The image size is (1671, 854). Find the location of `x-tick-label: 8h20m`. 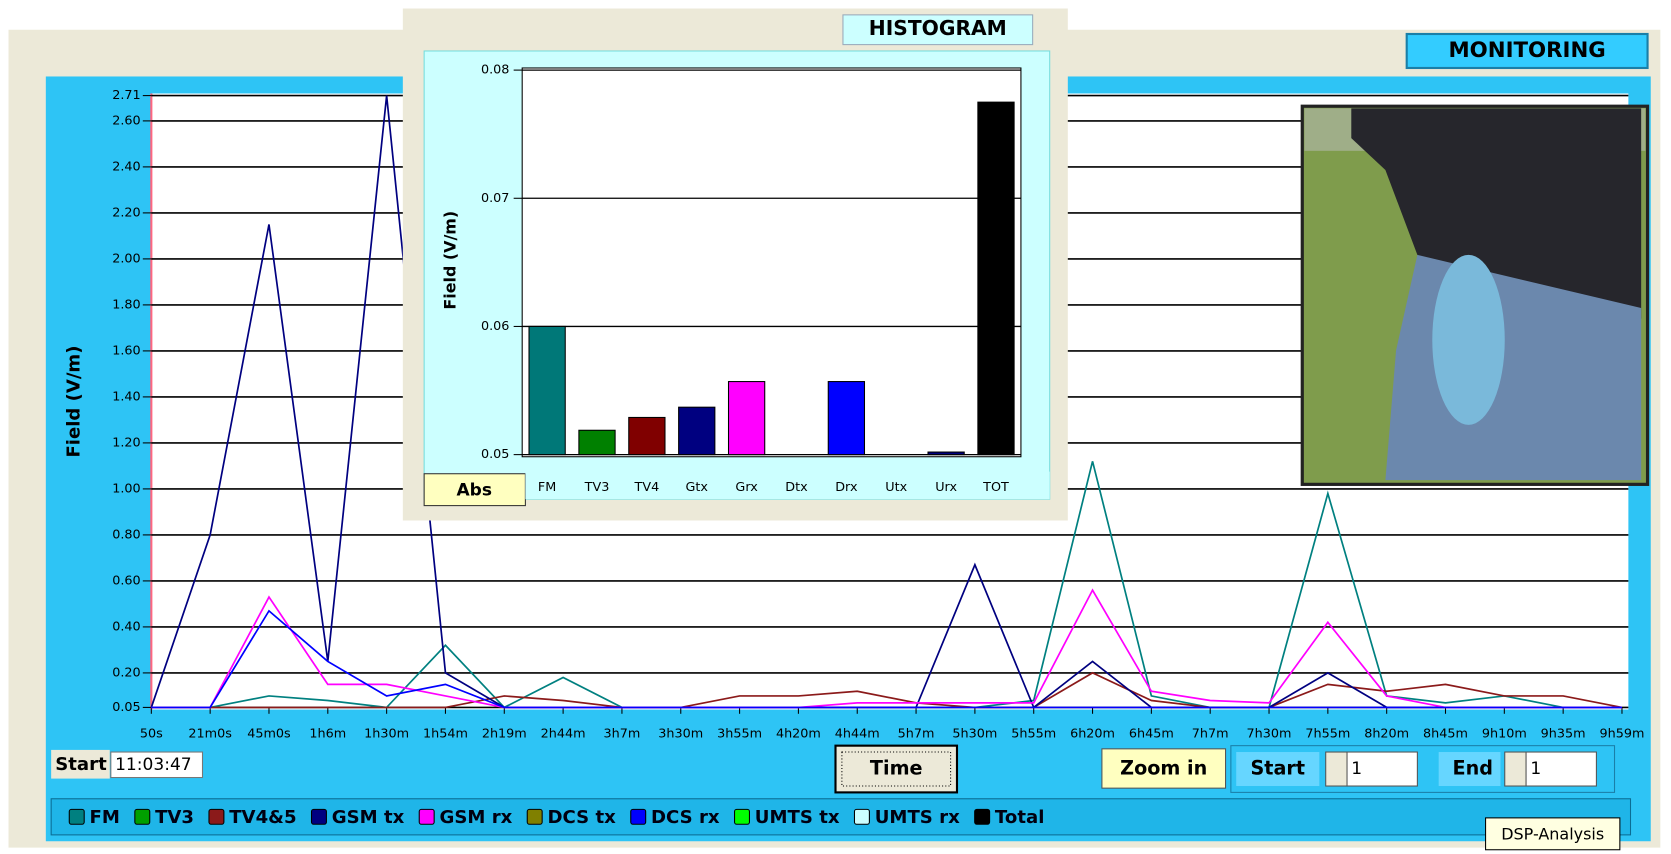

x-tick-label: 8h20m is located at coordinates (1386, 733).